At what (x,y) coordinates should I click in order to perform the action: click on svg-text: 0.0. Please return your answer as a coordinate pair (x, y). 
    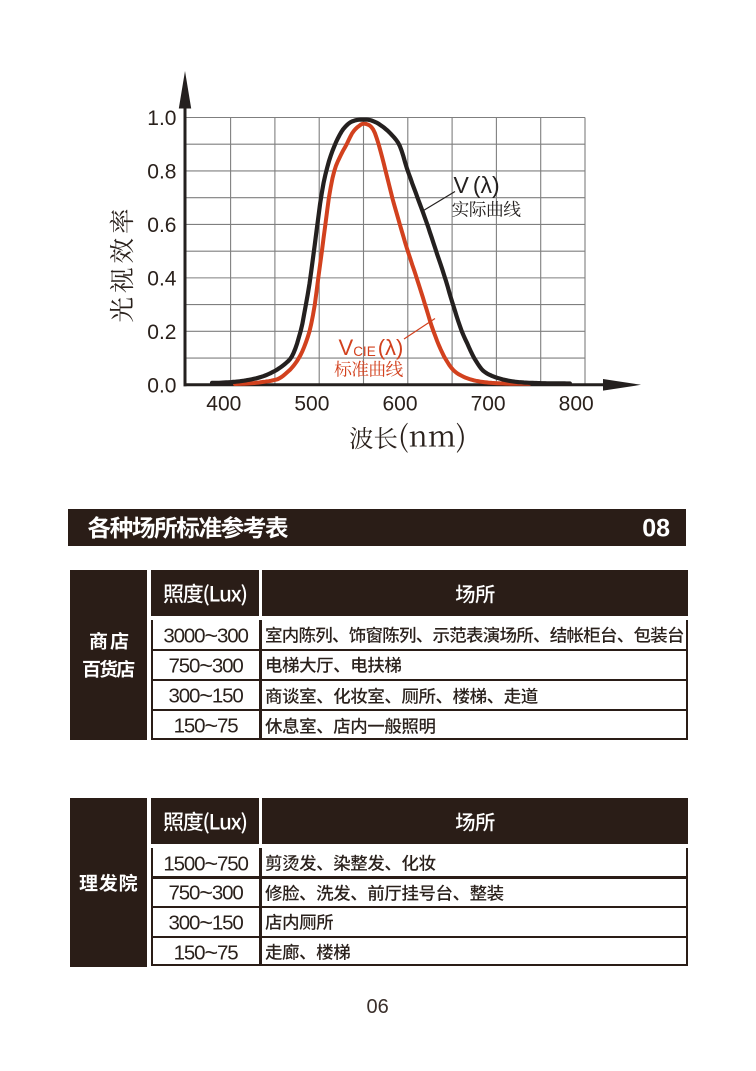
    Looking at the image, I should click on (161, 385).